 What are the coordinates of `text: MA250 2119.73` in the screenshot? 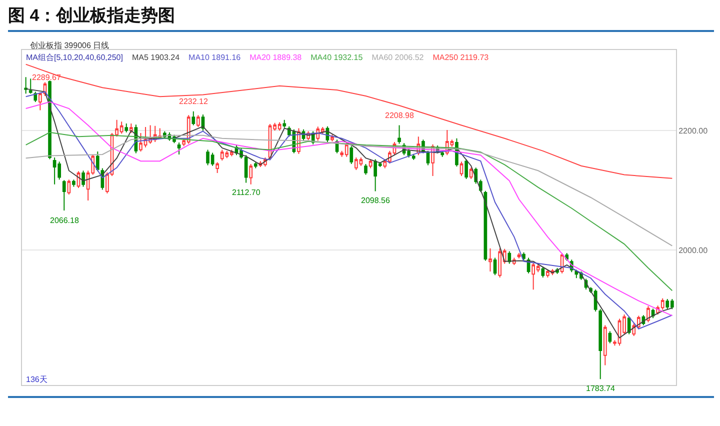 It's located at (460, 57).